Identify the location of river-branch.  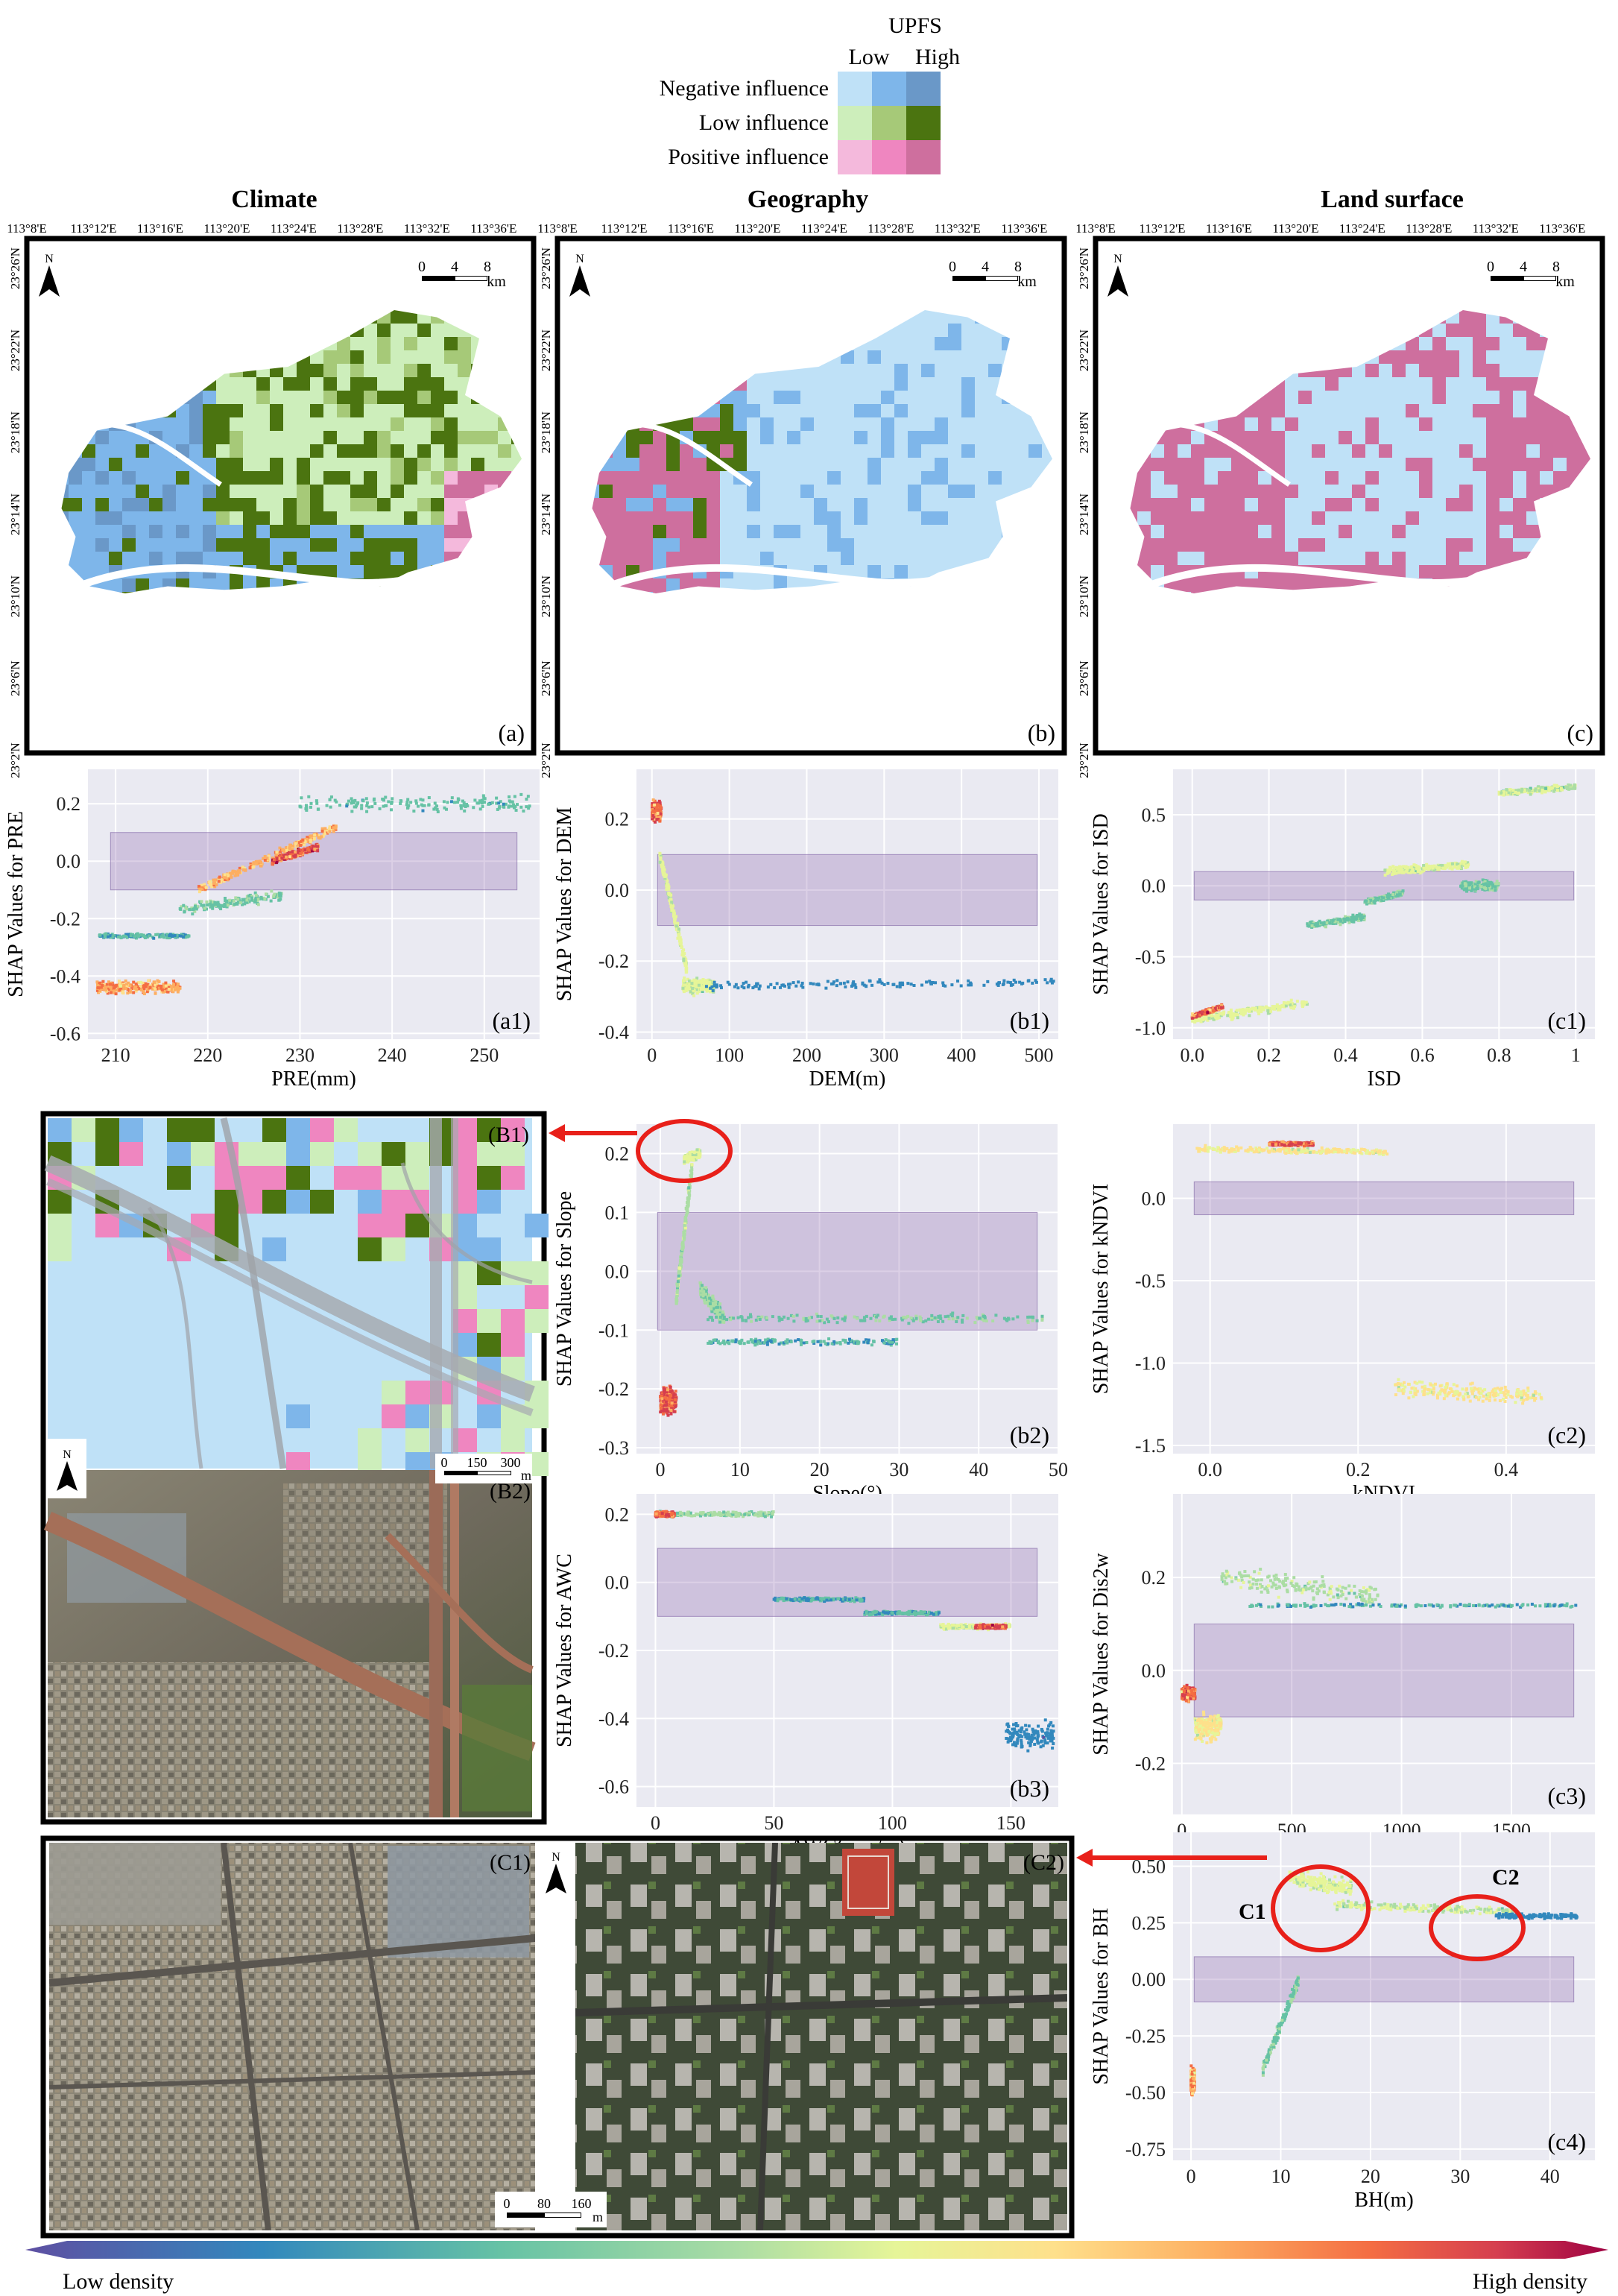
(154, 454).